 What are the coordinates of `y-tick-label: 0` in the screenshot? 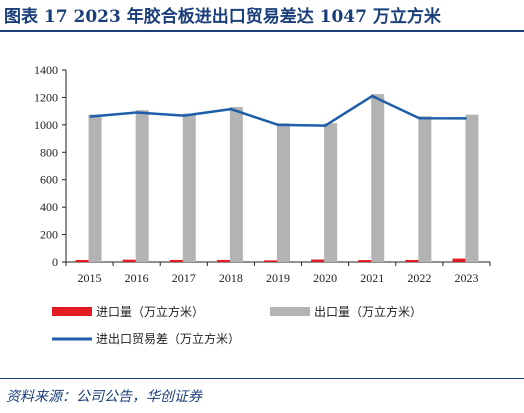 It's located at (55, 262).